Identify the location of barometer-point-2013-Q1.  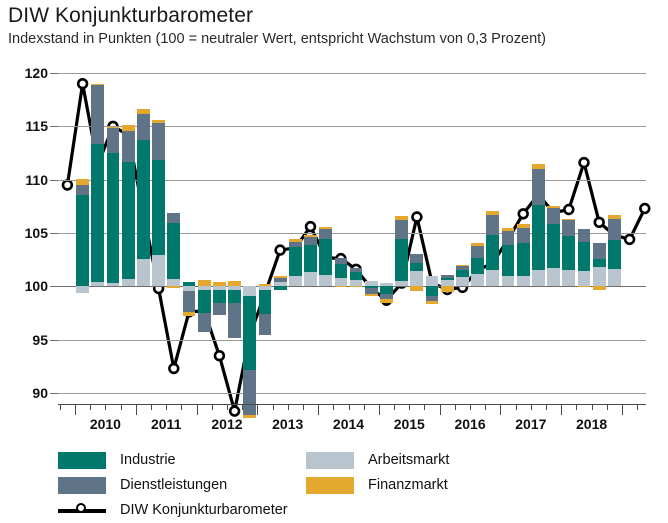
(280, 250).